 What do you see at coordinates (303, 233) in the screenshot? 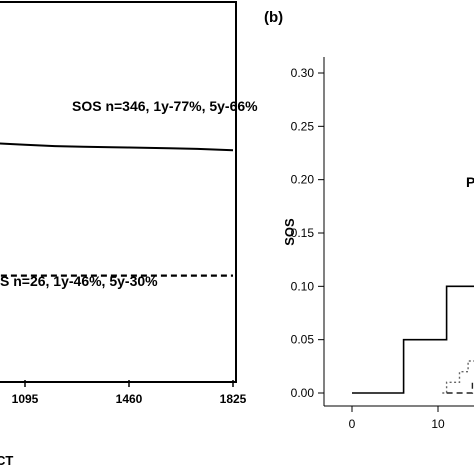
I see `right-y-tick-label-3: 0.15` at bounding box center [303, 233].